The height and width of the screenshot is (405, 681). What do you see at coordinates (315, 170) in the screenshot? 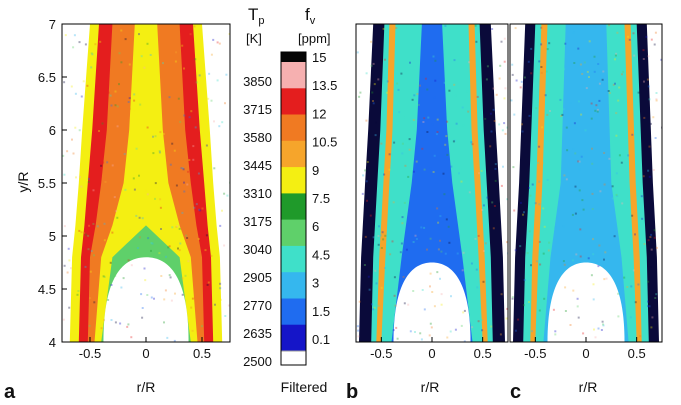
I see `fv-label: 9` at bounding box center [315, 170].